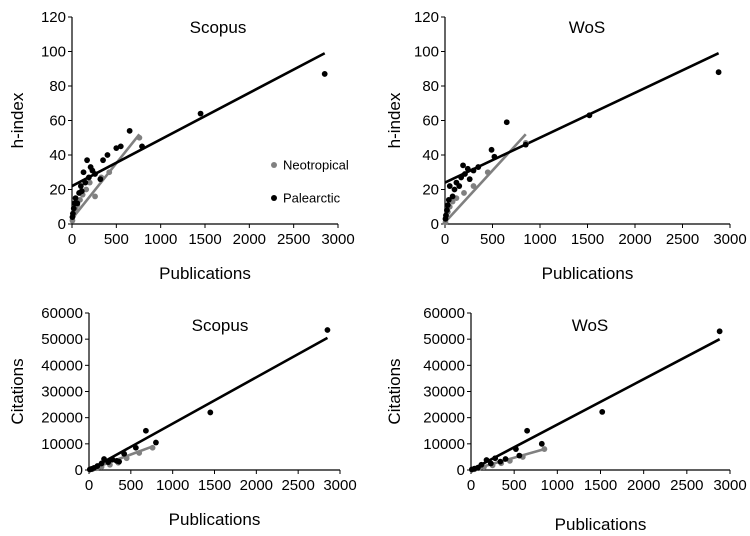  Describe the element at coordinates (17, 120) in the screenshot. I see `y-axis-title: h-index` at that location.